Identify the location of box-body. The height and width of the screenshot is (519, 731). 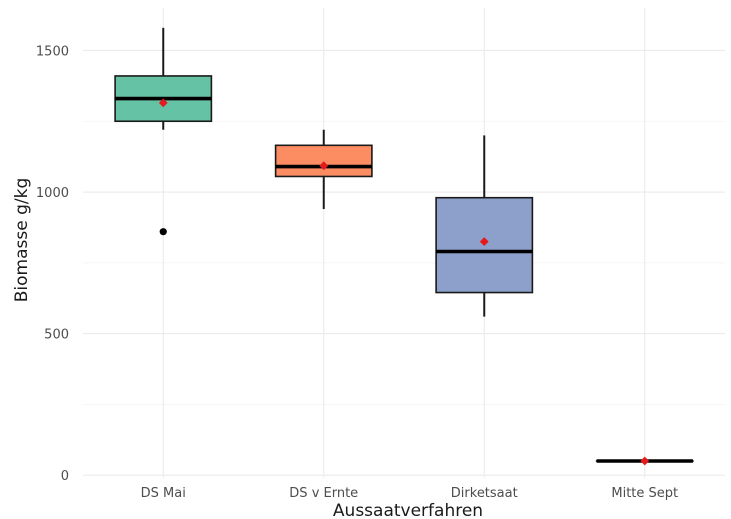
(323, 161).